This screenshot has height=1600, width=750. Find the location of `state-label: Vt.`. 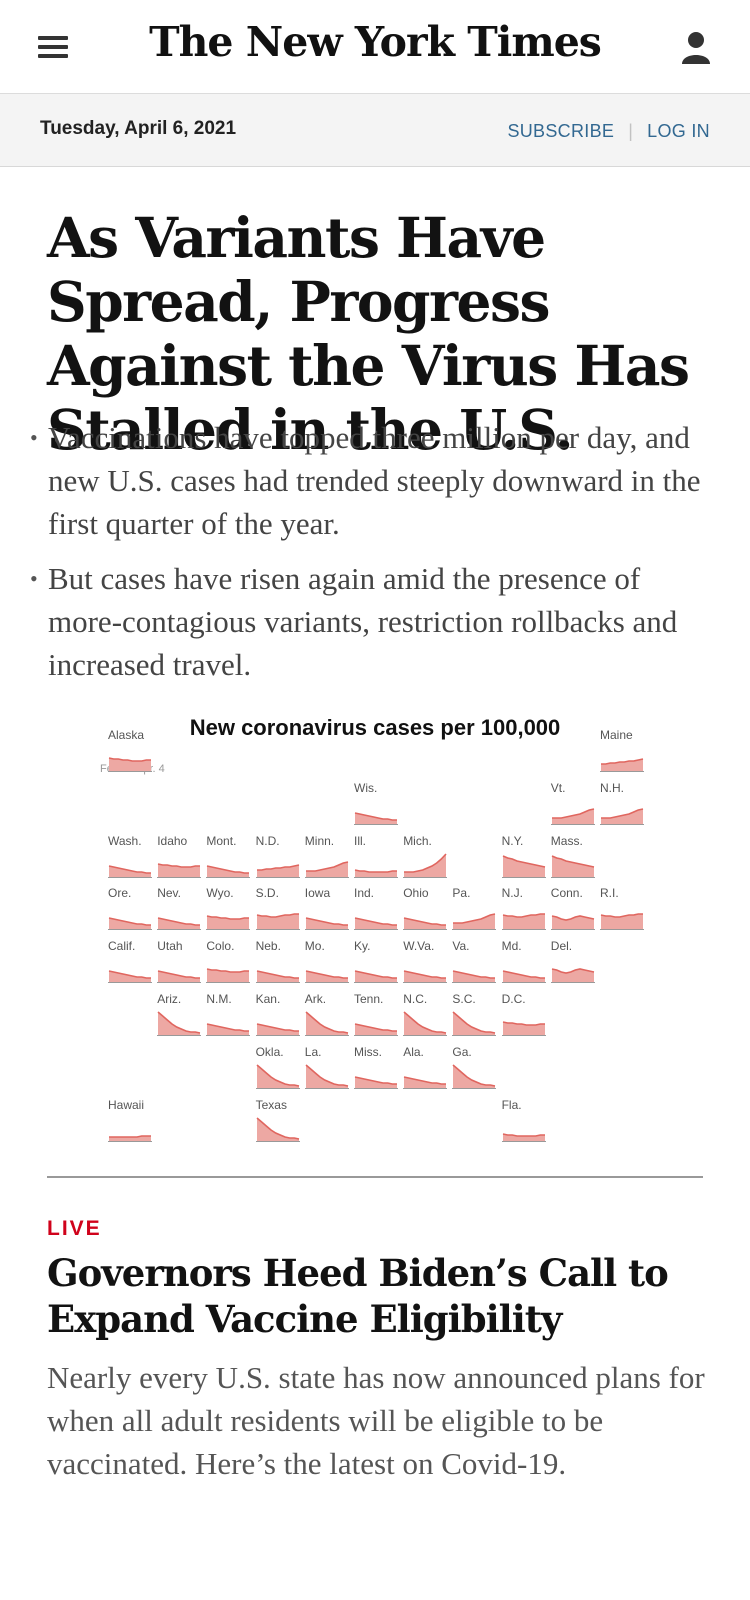

state-label: Vt. is located at coordinates (558, 787).